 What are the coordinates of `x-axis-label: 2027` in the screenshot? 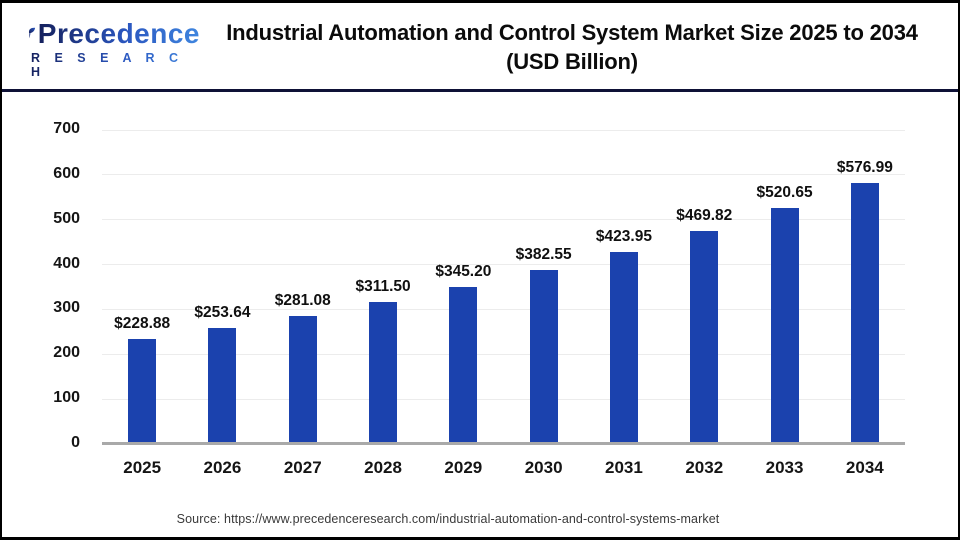 It's located at (302, 467).